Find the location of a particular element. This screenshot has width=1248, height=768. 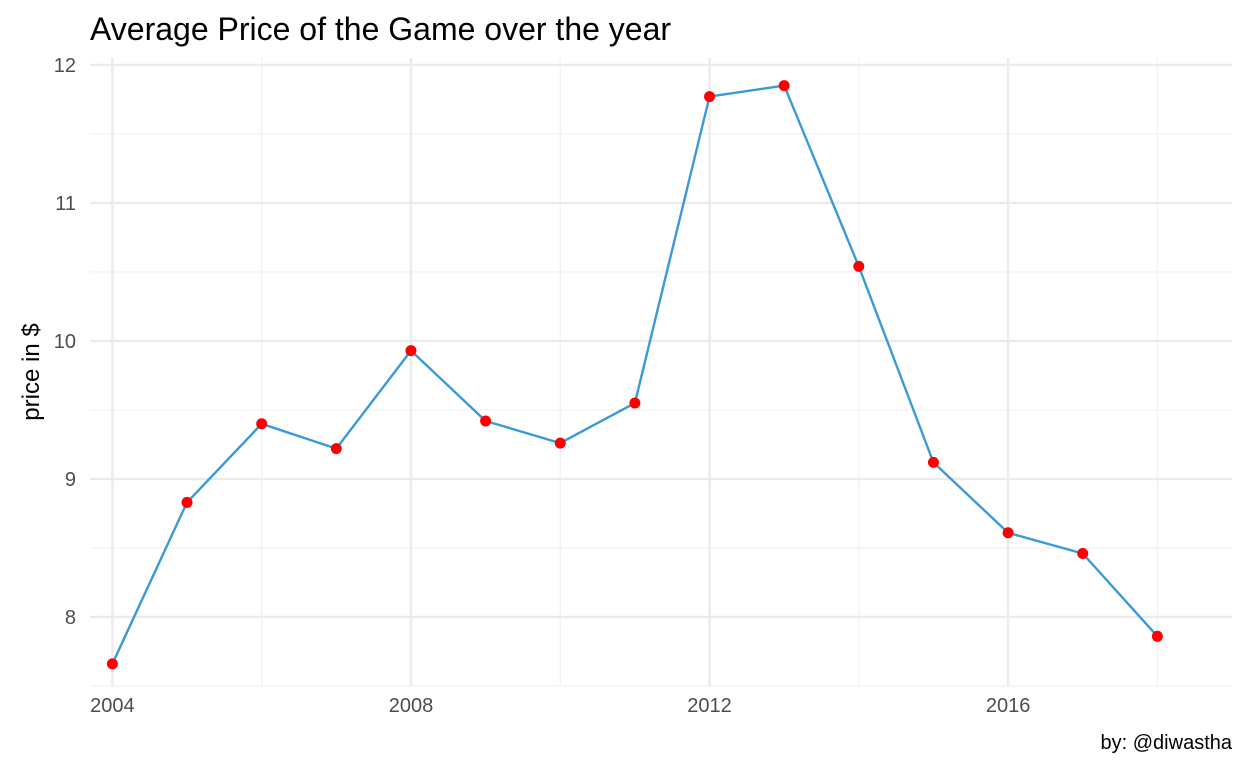

x-tick-labels: 2004 2008 2012 2016 is located at coordinates (560, 706).